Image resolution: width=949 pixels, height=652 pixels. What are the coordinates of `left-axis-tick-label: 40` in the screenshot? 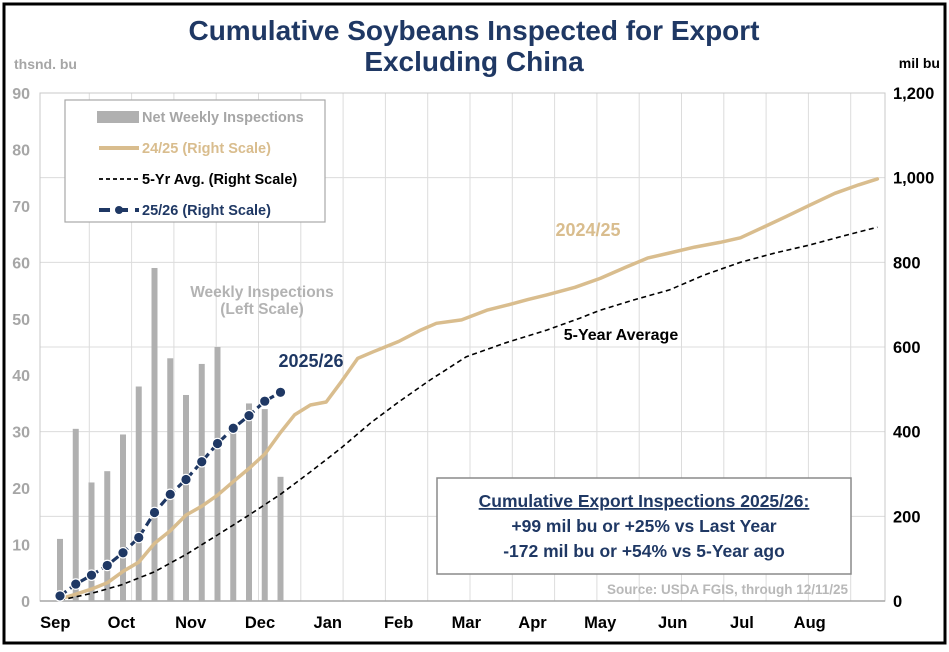 It's located at (21, 376).